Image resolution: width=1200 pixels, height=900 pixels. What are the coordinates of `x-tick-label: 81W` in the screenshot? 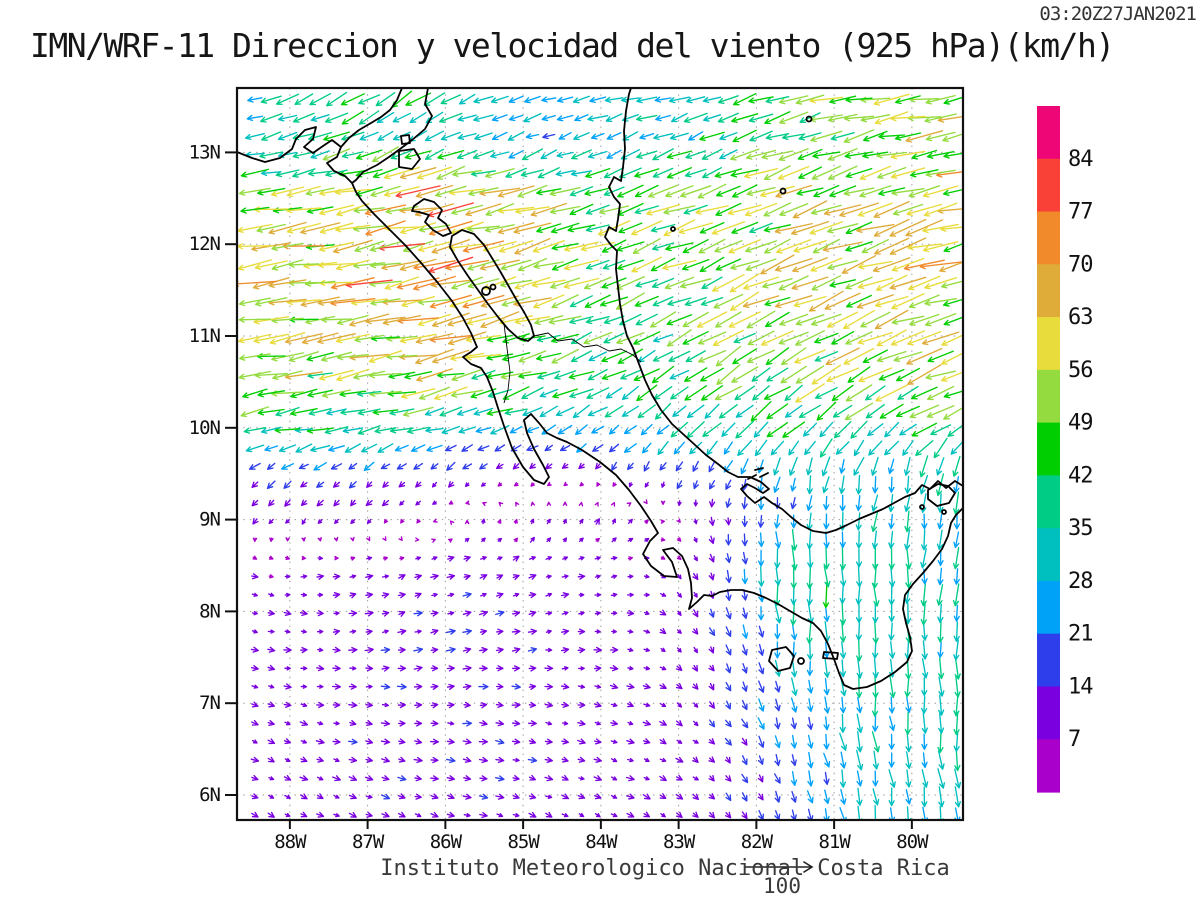 It's located at (834, 842).